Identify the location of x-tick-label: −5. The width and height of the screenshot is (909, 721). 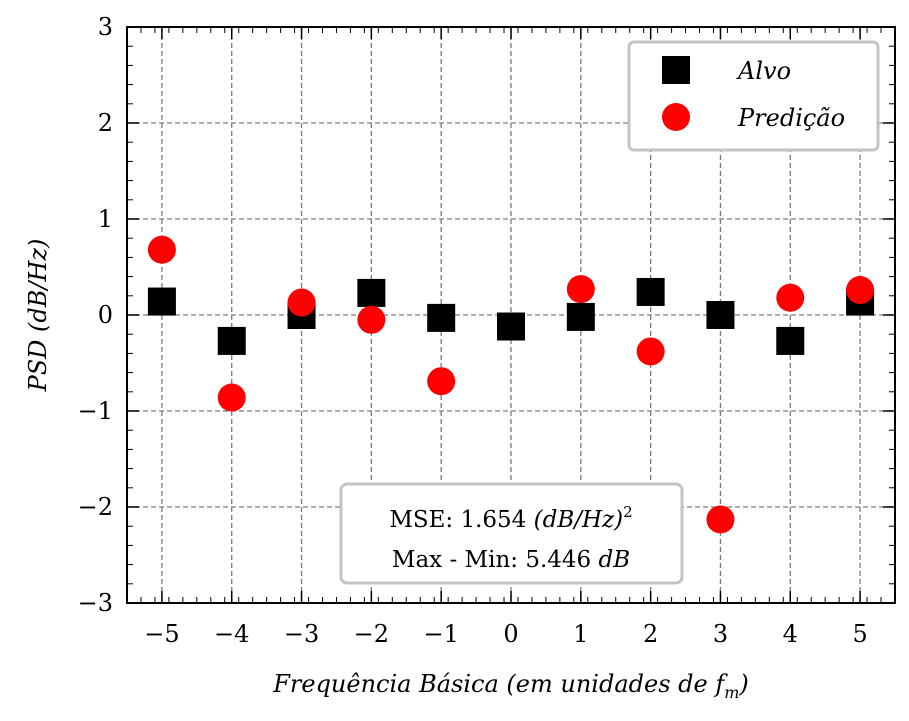
(161, 634).